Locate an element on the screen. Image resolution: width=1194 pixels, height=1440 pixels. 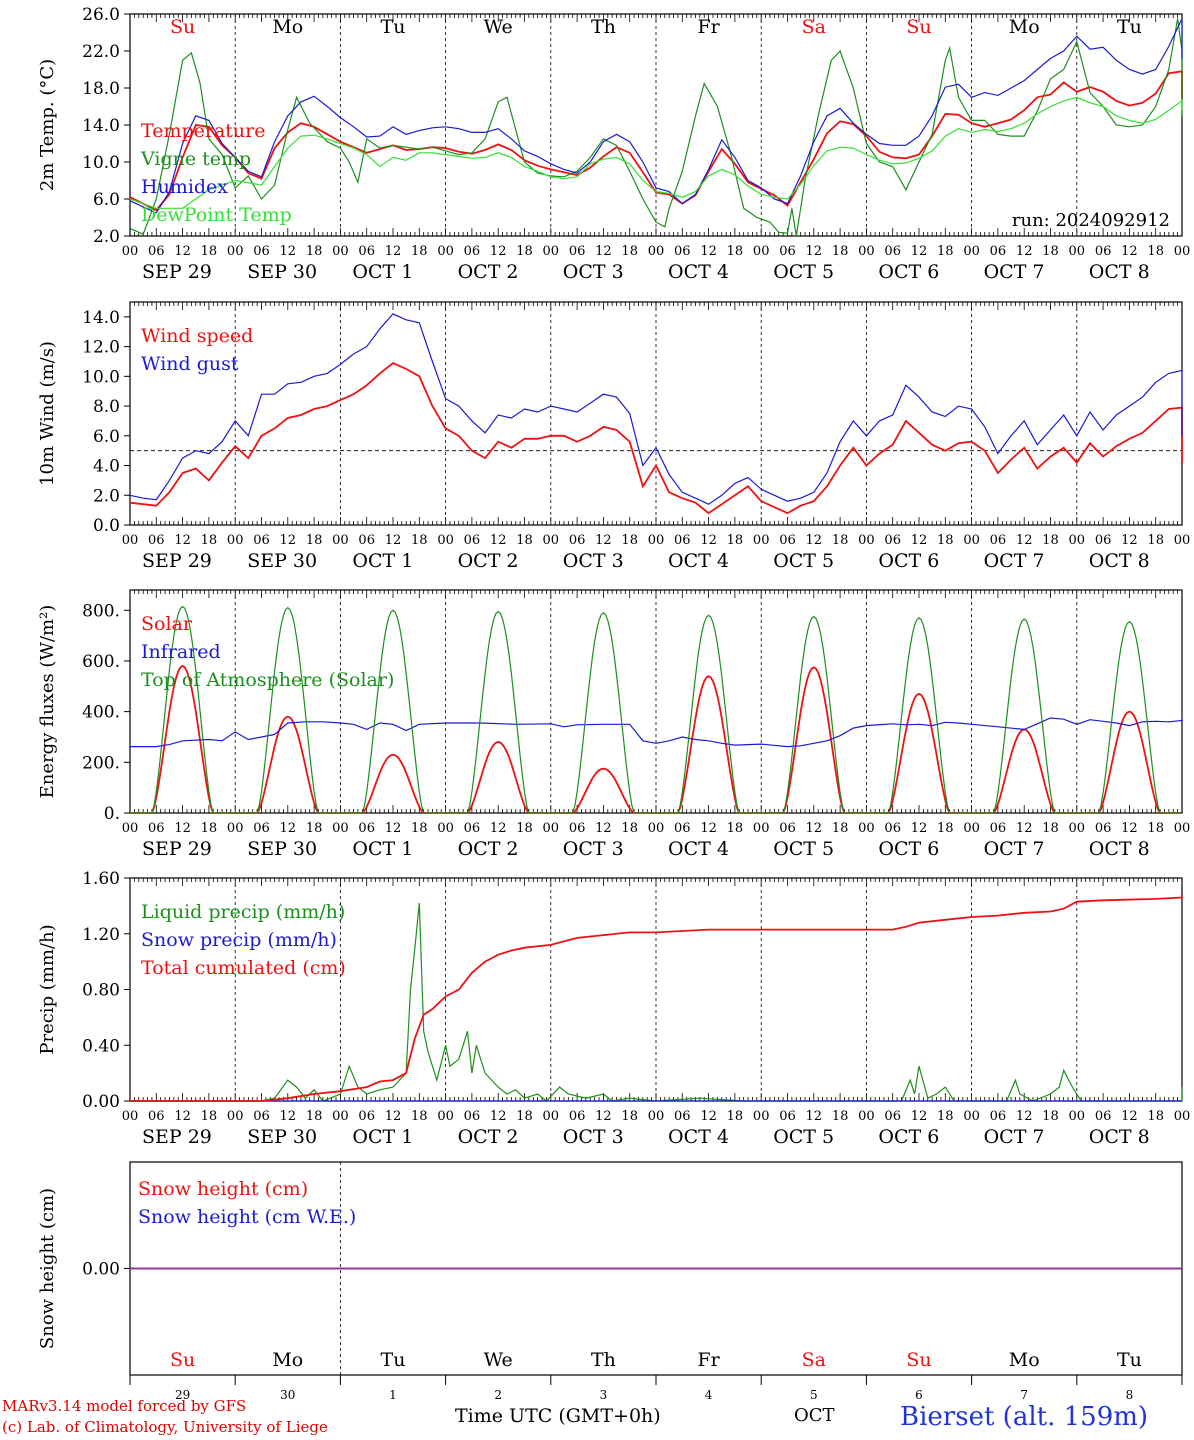
snow-day-number: 4 is located at coordinates (709, 1395).